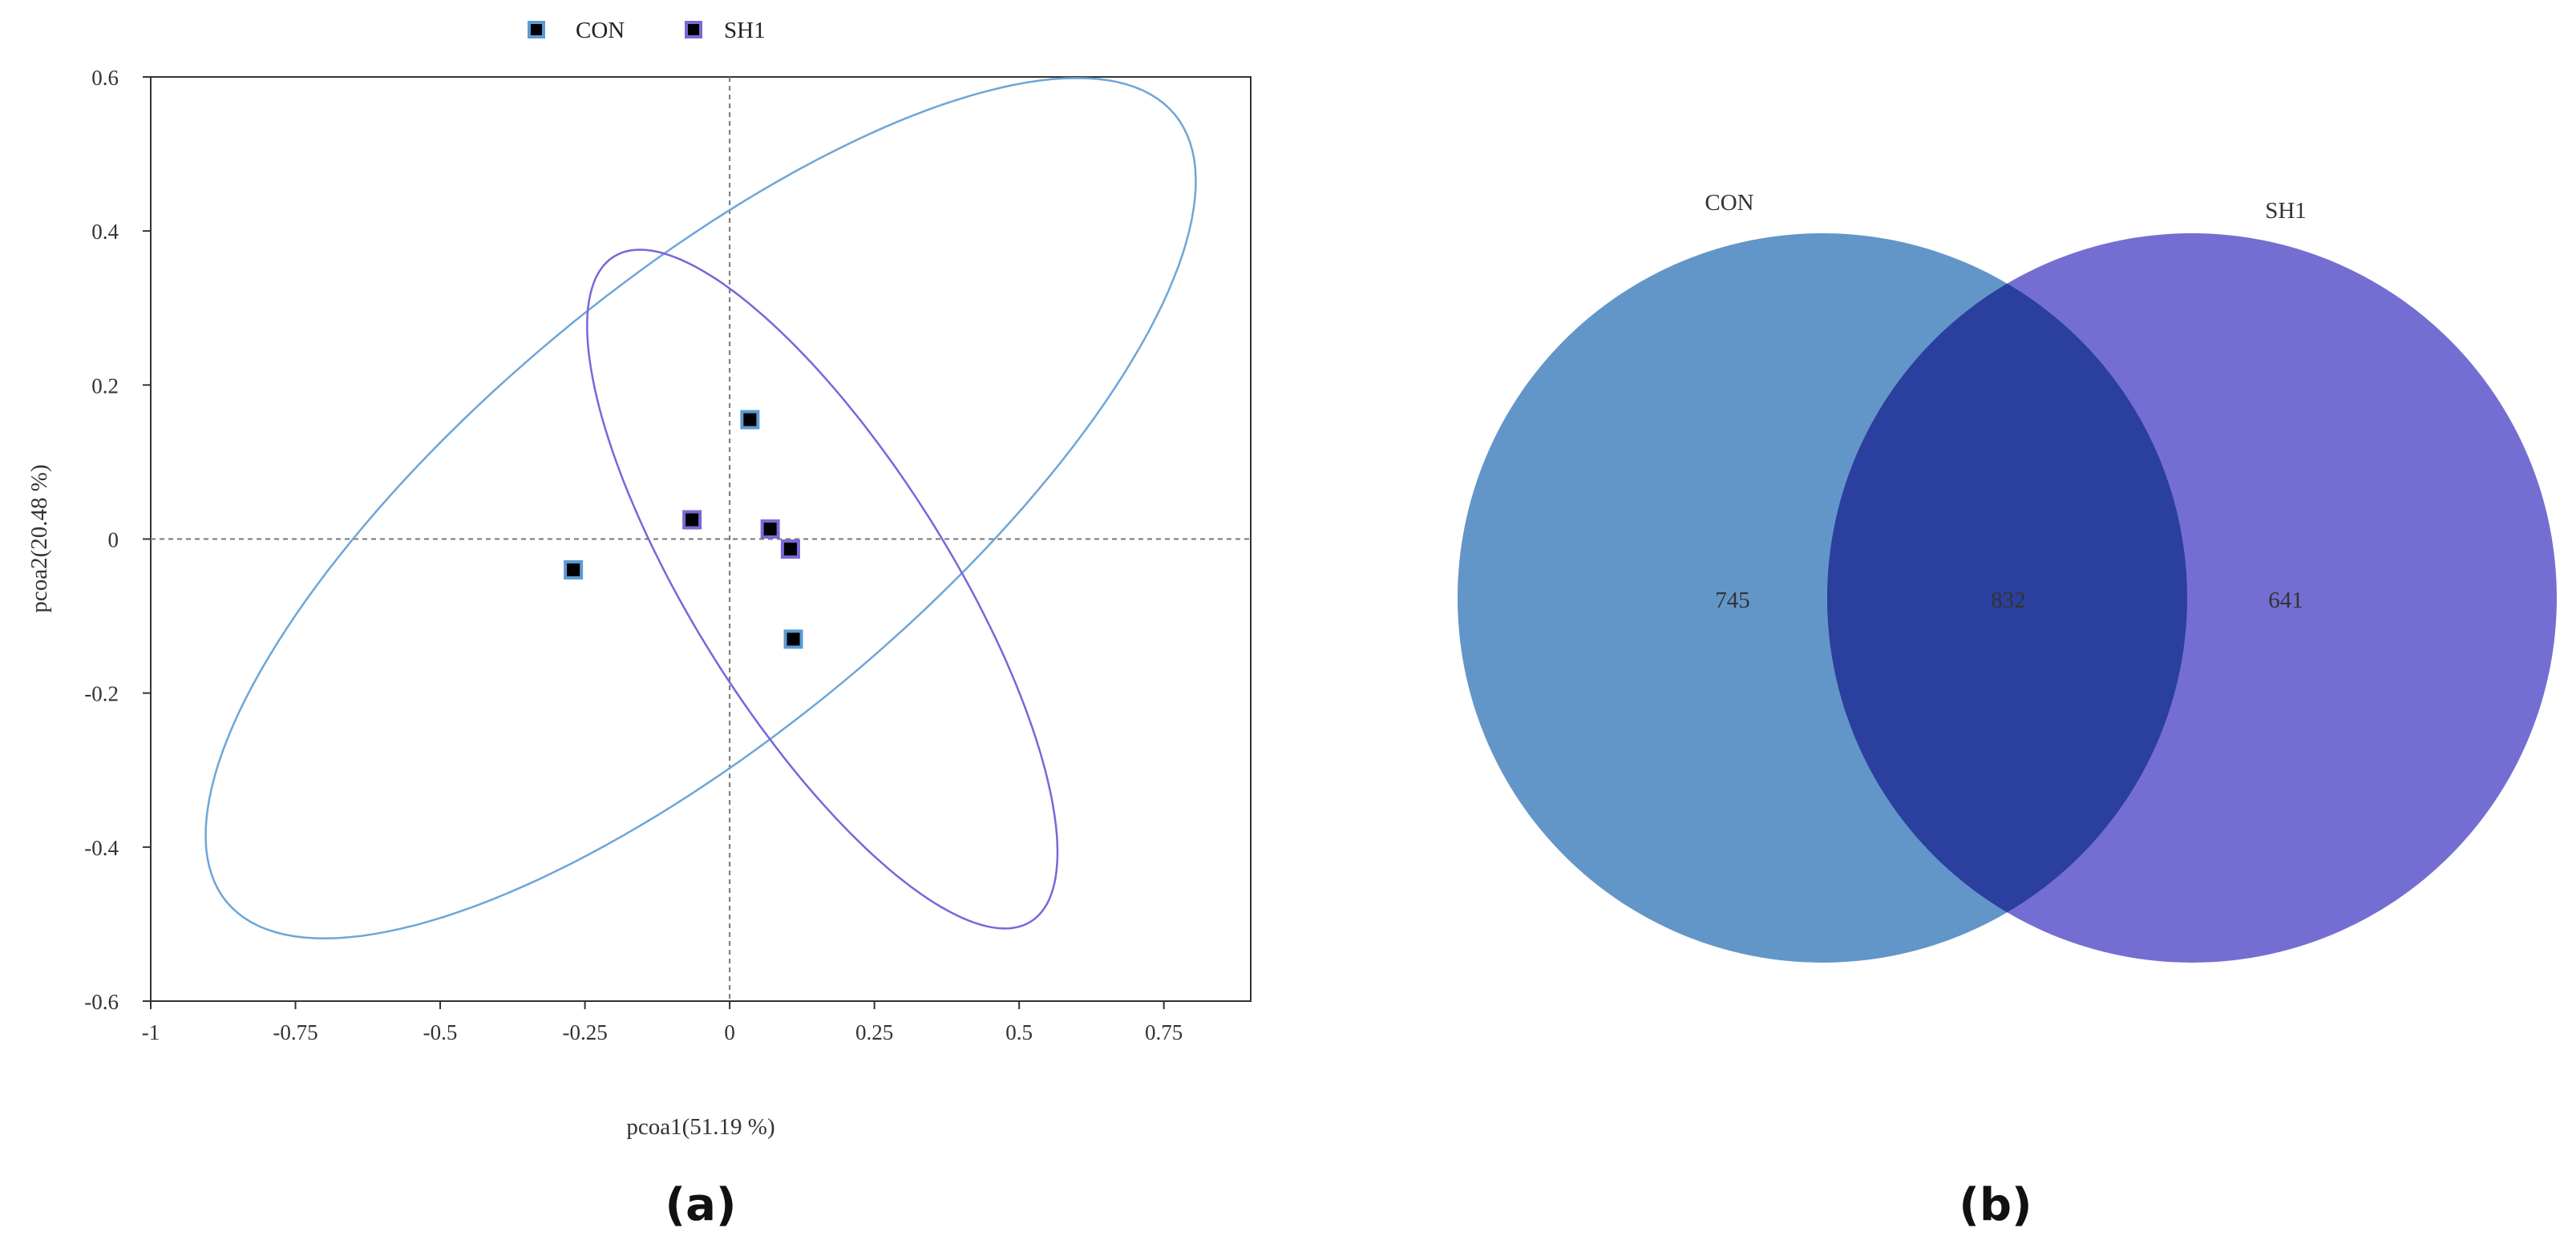 This screenshot has width=2576, height=1252. Describe the element at coordinates (662, 1022) in the screenshot. I see `x-axis-ticks: -1 -0.75 -0.5 -0.25 0 0.25 0.5 0.75` at that location.